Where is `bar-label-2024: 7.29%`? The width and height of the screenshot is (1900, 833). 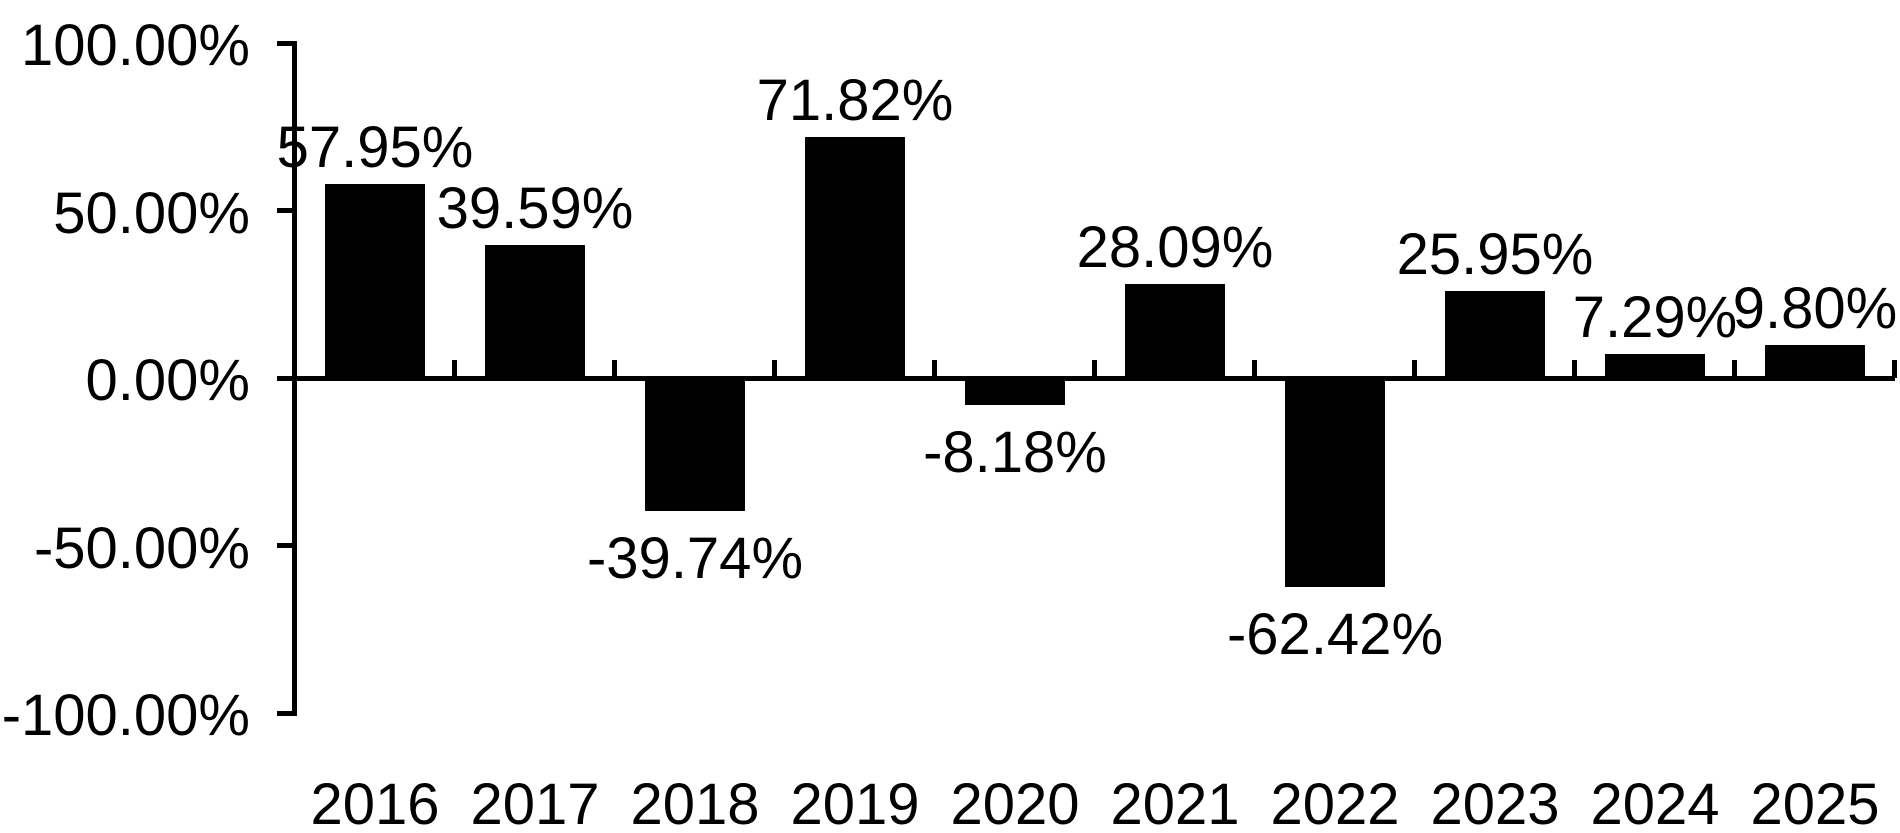 bar-label-2024: 7.29% is located at coordinates (1655, 317).